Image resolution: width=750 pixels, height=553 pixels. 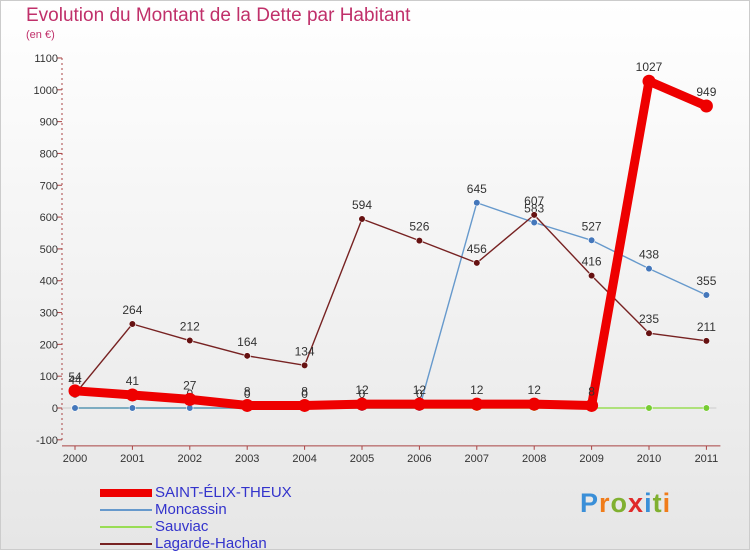 What do you see at coordinates (46, 91) in the screenshot?
I see `y-tick-label: 1000` at bounding box center [46, 91].